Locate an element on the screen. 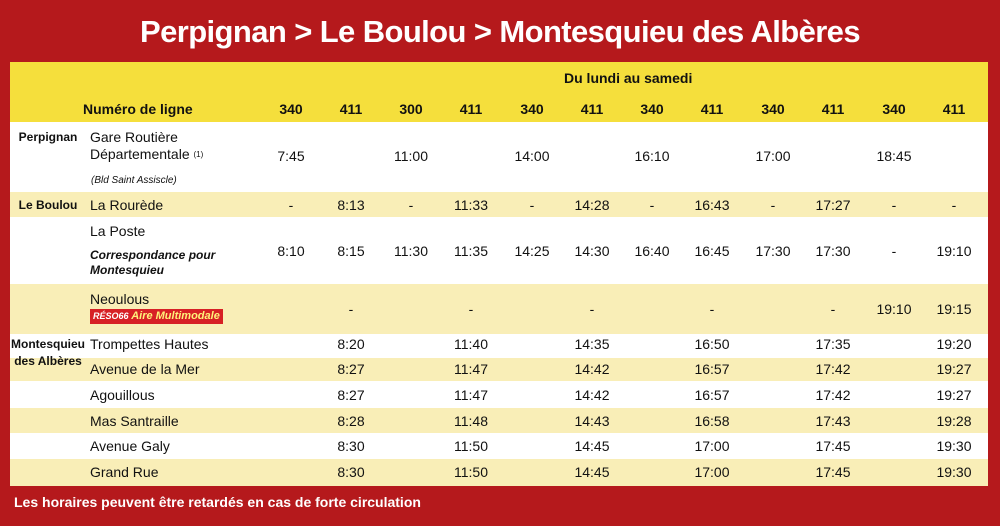  time-cell-avenue-galy: 11:50 is located at coordinates (471, 446).